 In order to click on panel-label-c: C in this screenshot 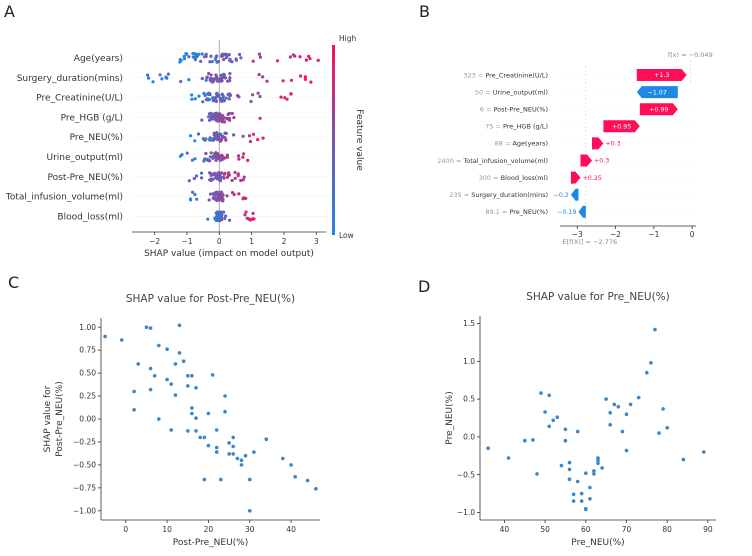, I will do `click(13, 282)`.